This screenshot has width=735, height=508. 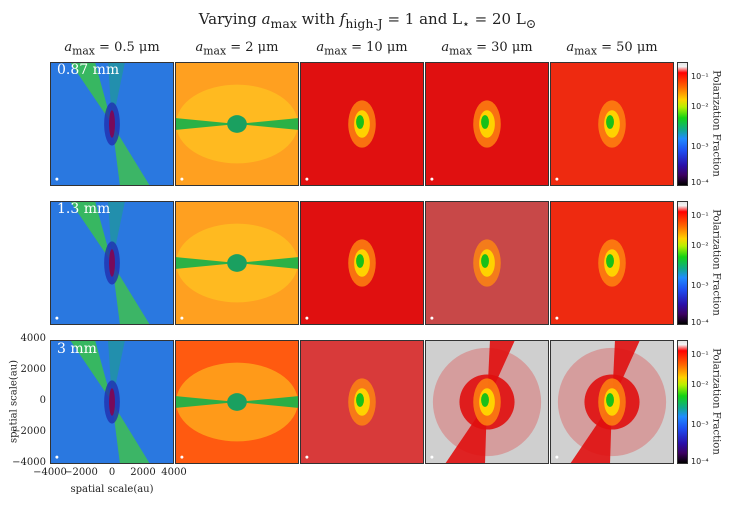 What do you see at coordinates (77, 349) in the screenshot?
I see `wavelength-label-row-2: 3 mm` at bounding box center [77, 349].